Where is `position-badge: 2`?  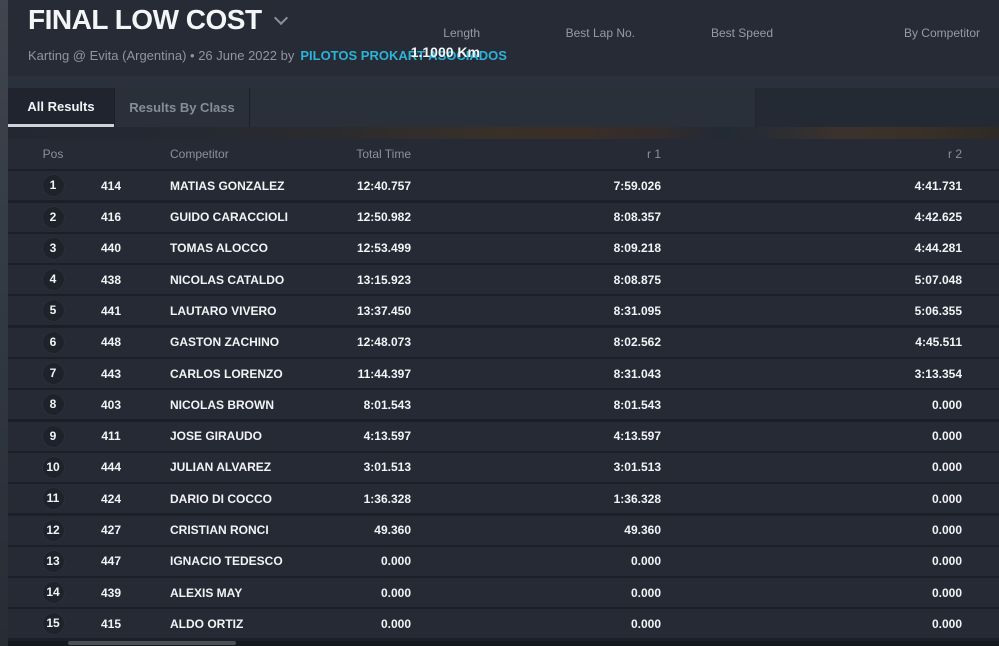 position-badge: 2 is located at coordinates (53, 217).